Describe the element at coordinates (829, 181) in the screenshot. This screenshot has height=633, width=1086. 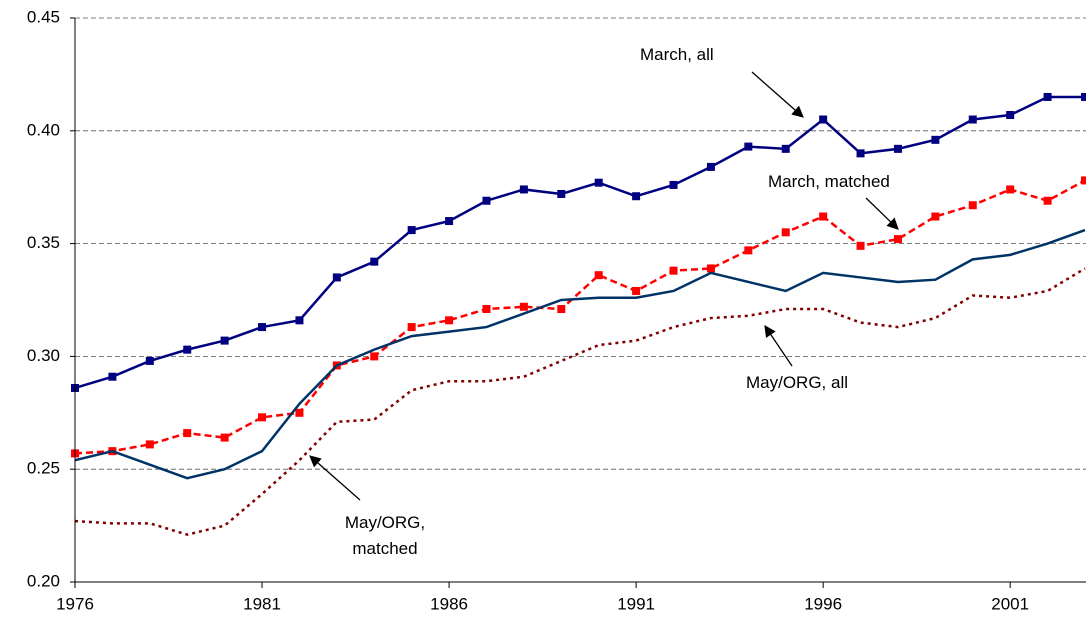
I see `series-label: March, matched` at that location.